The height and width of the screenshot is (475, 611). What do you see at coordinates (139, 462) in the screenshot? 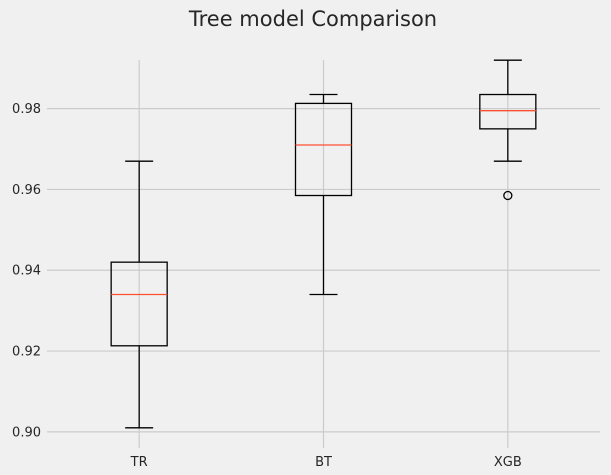
I see `x-tick-label: TR` at bounding box center [139, 462].